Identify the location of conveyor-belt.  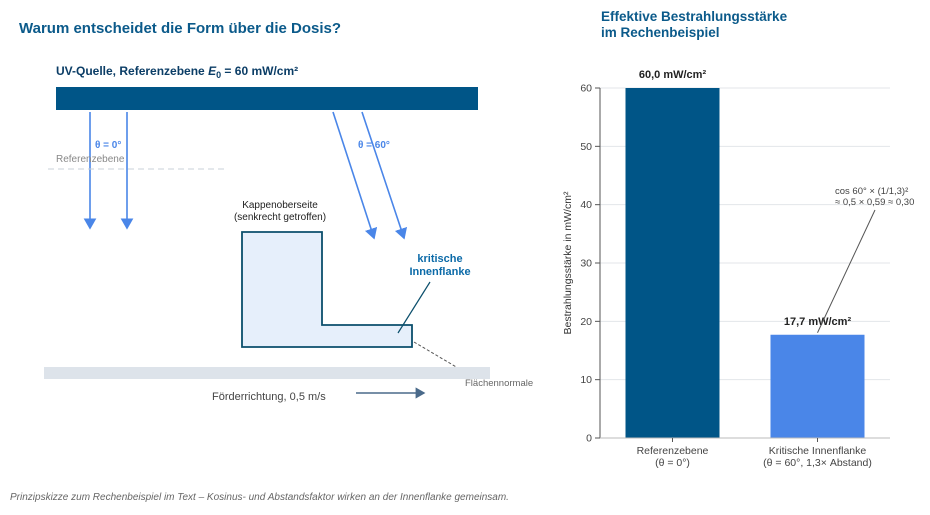
(267, 373).